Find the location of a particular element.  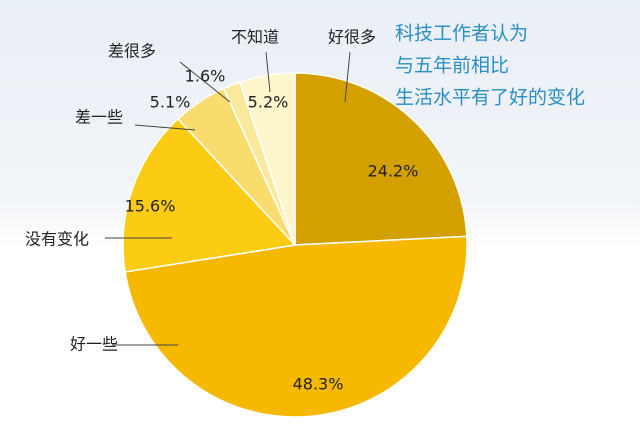

value-label: 15.6% is located at coordinates (150, 206).